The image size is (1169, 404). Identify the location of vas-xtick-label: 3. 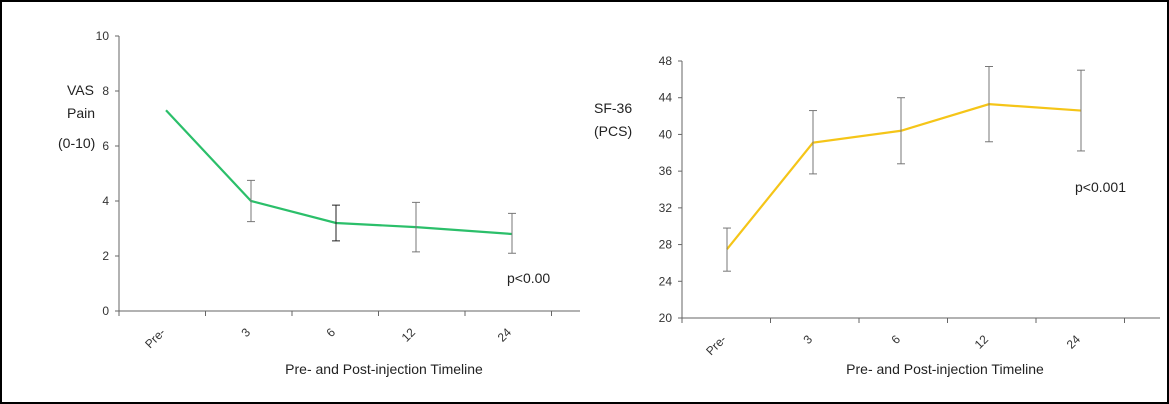
(245, 332).